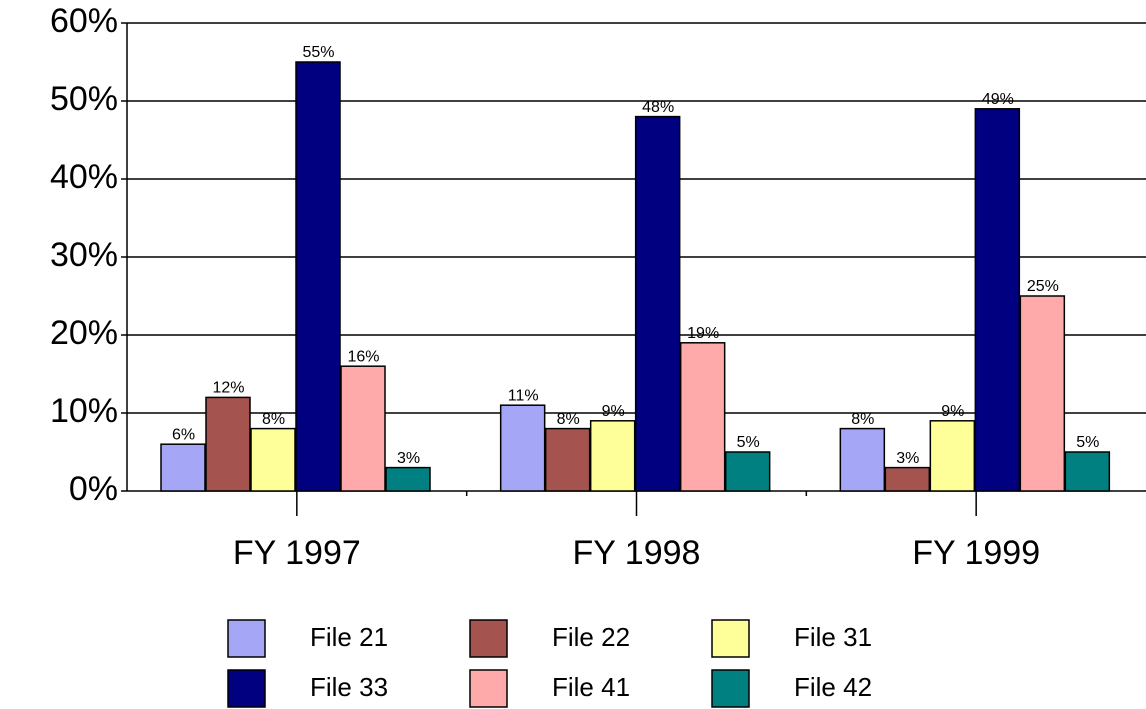 The width and height of the screenshot is (1146, 709). What do you see at coordinates (1043, 286) in the screenshot?
I see `data-label: 25%` at bounding box center [1043, 286].